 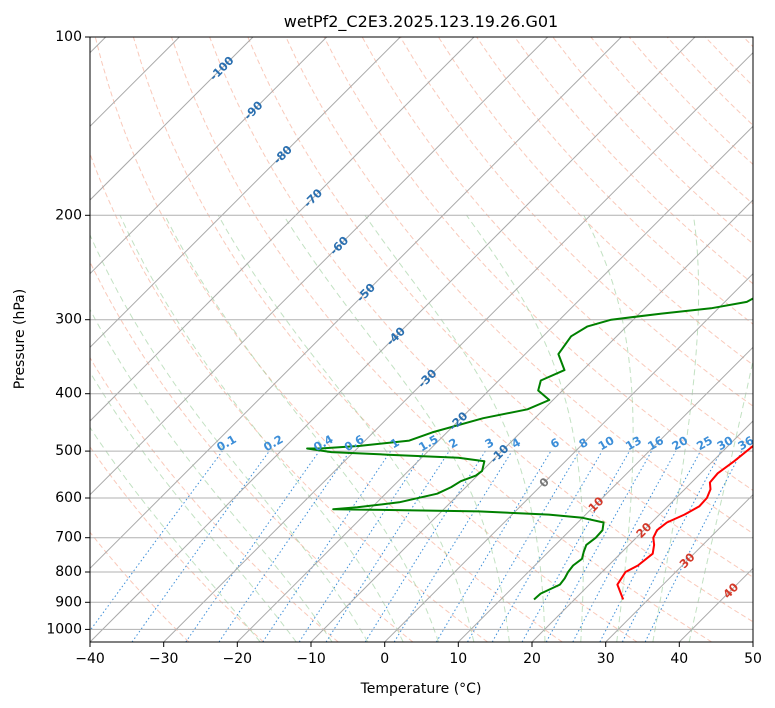 I want to click on y-tick-label: 600, so click(x=68, y=498).